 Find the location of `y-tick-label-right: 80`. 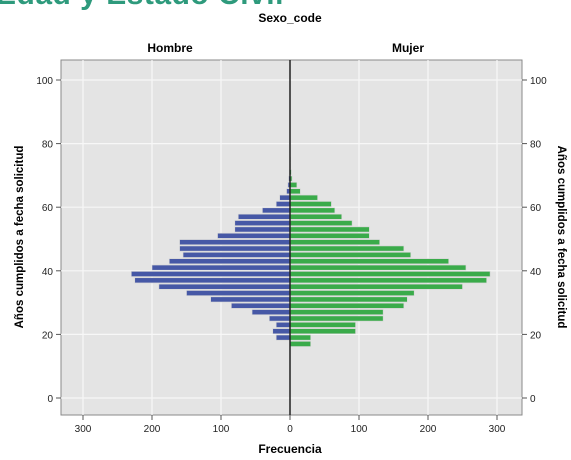

y-tick-label-right: 80 is located at coordinates (536, 145).